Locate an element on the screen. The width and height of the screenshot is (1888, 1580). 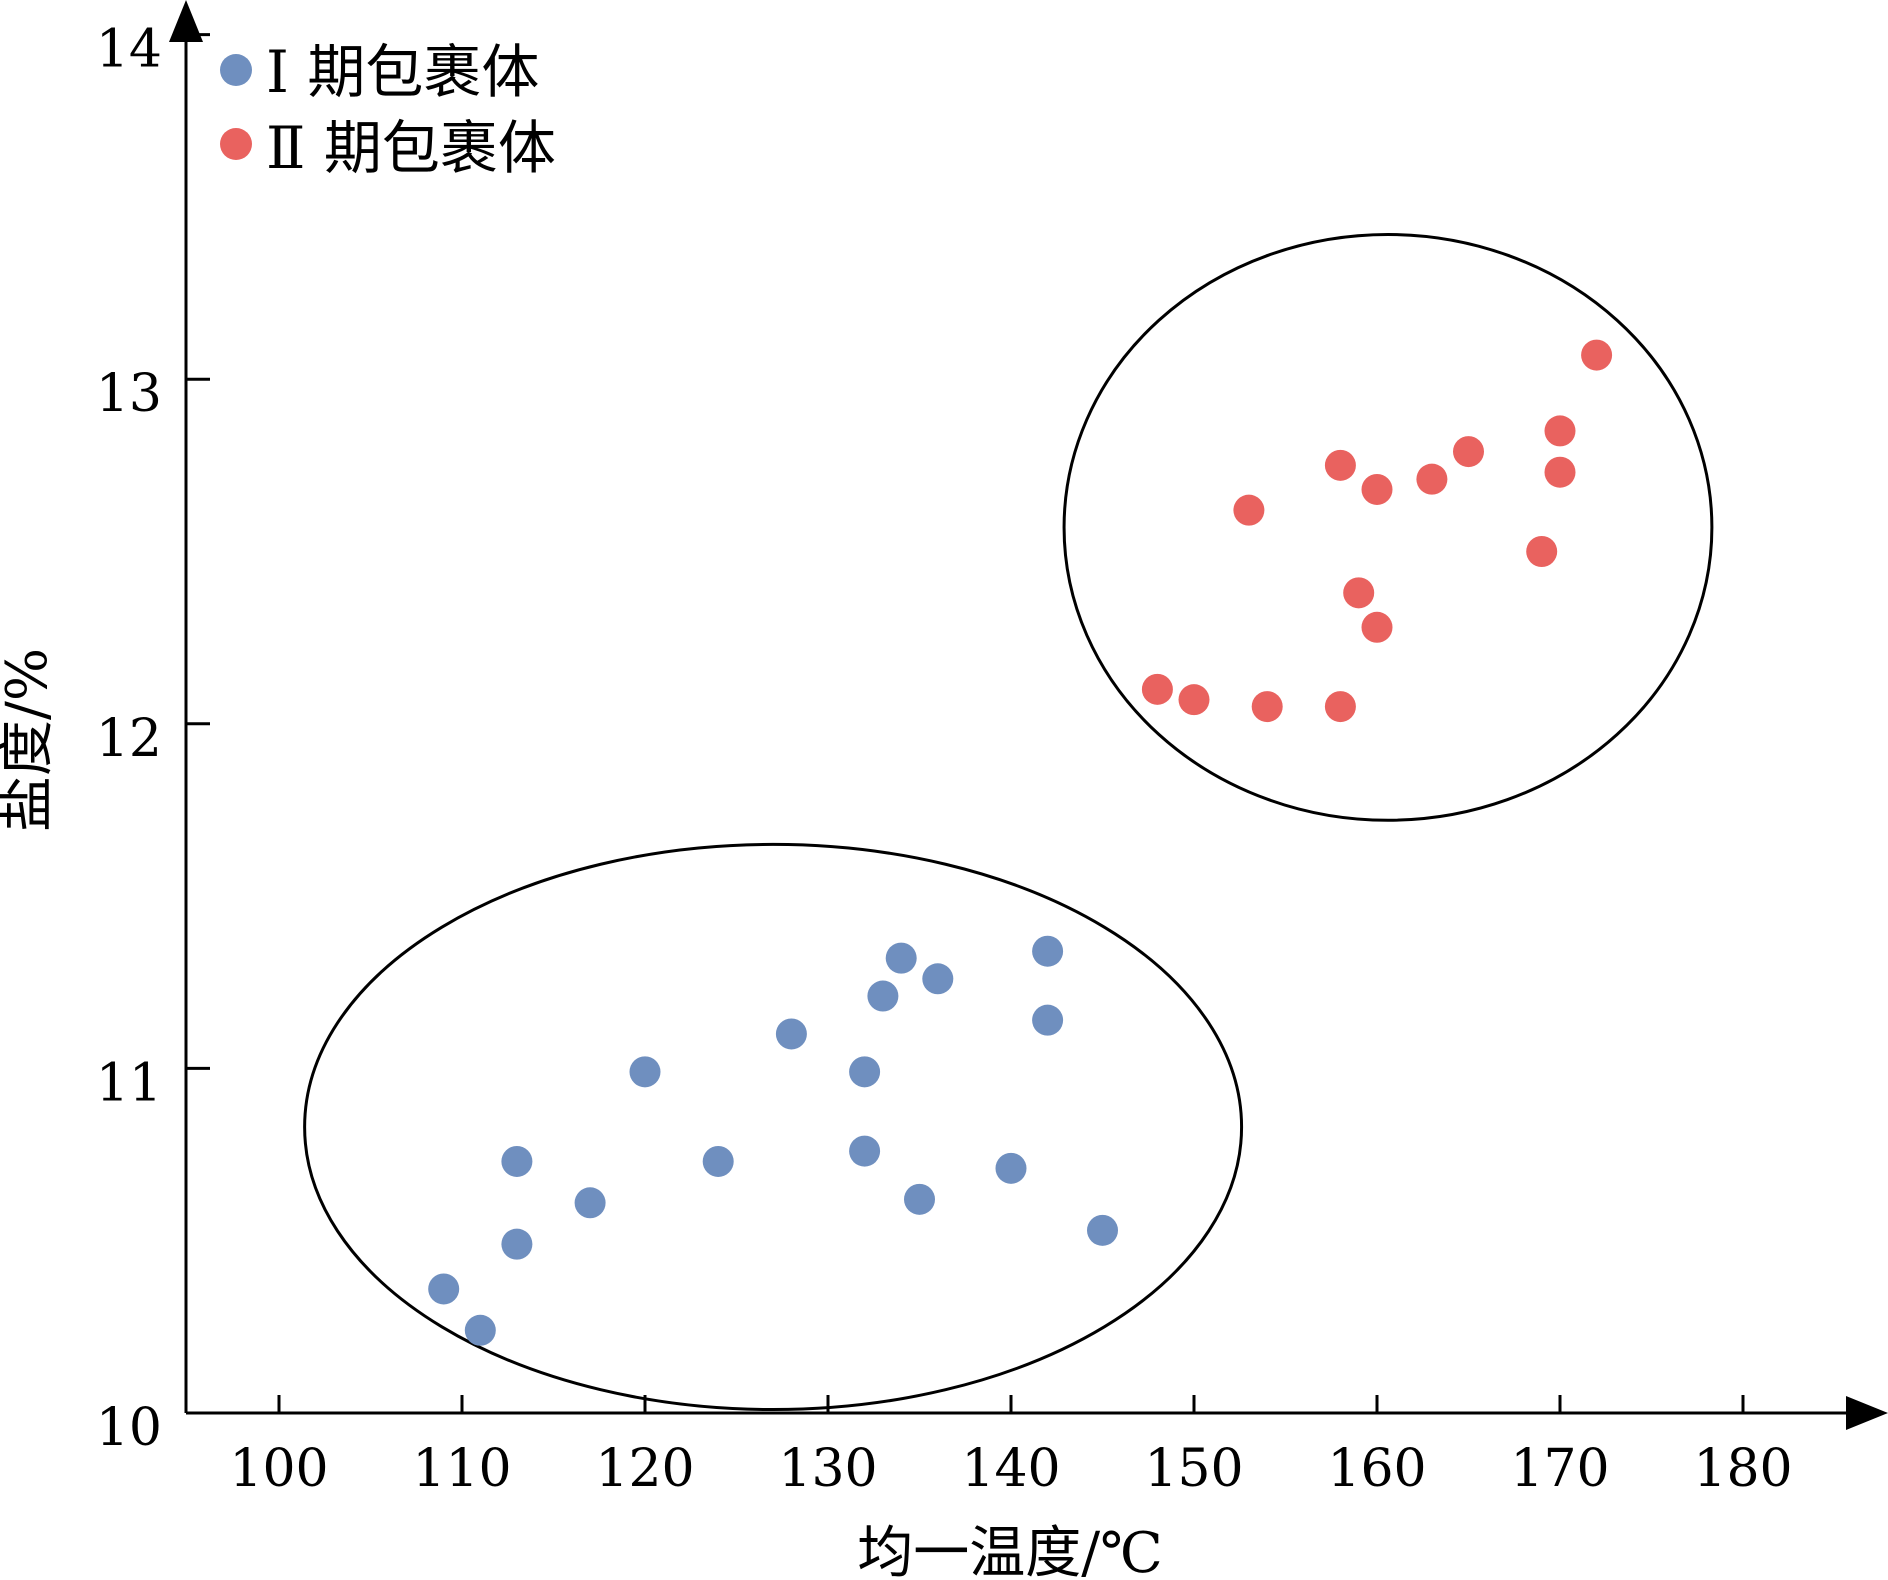
x-tick-label-150: 150 is located at coordinates (1193, 1469).